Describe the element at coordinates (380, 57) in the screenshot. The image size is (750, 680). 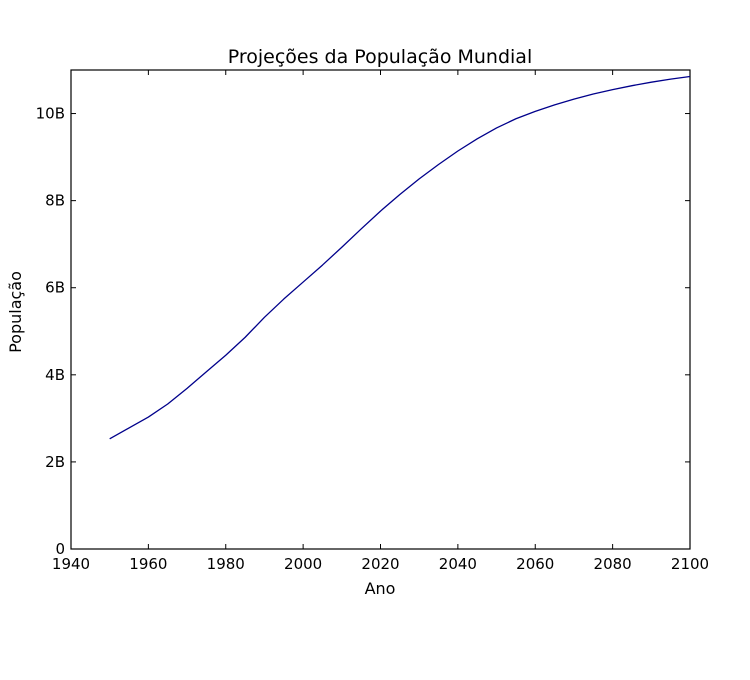
I see `chart-title: Projeções da População Mundial` at that location.